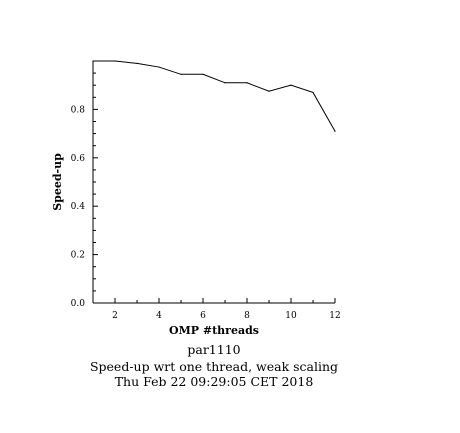  Describe the element at coordinates (334, 316) in the screenshot. I see `x-tick-label: 12` at that location.